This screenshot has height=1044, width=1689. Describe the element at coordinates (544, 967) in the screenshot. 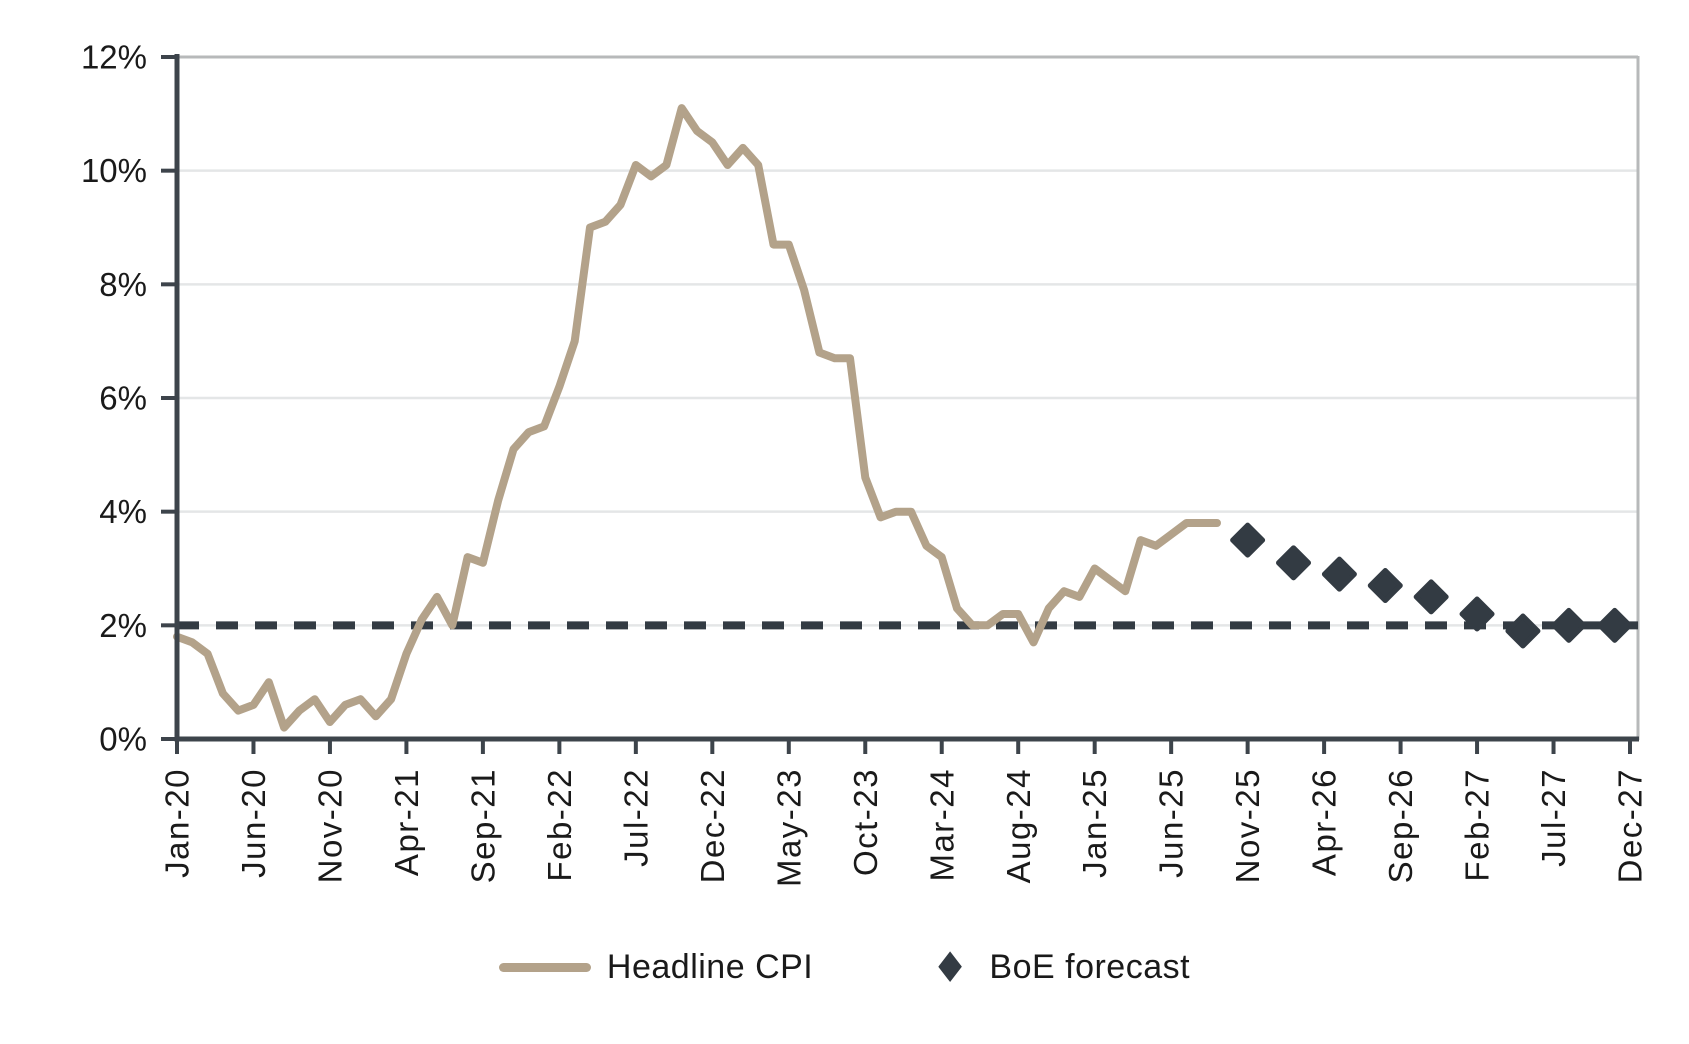

I see `headline-cpi-line-swatch` at that location.